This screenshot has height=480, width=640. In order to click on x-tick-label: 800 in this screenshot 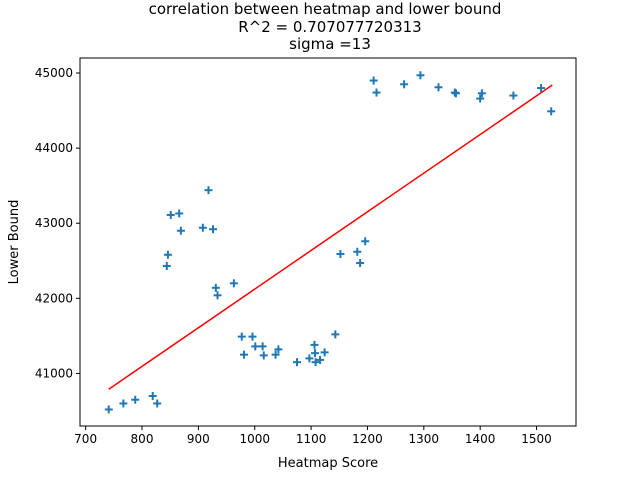, I will do `click(142, 439)`.